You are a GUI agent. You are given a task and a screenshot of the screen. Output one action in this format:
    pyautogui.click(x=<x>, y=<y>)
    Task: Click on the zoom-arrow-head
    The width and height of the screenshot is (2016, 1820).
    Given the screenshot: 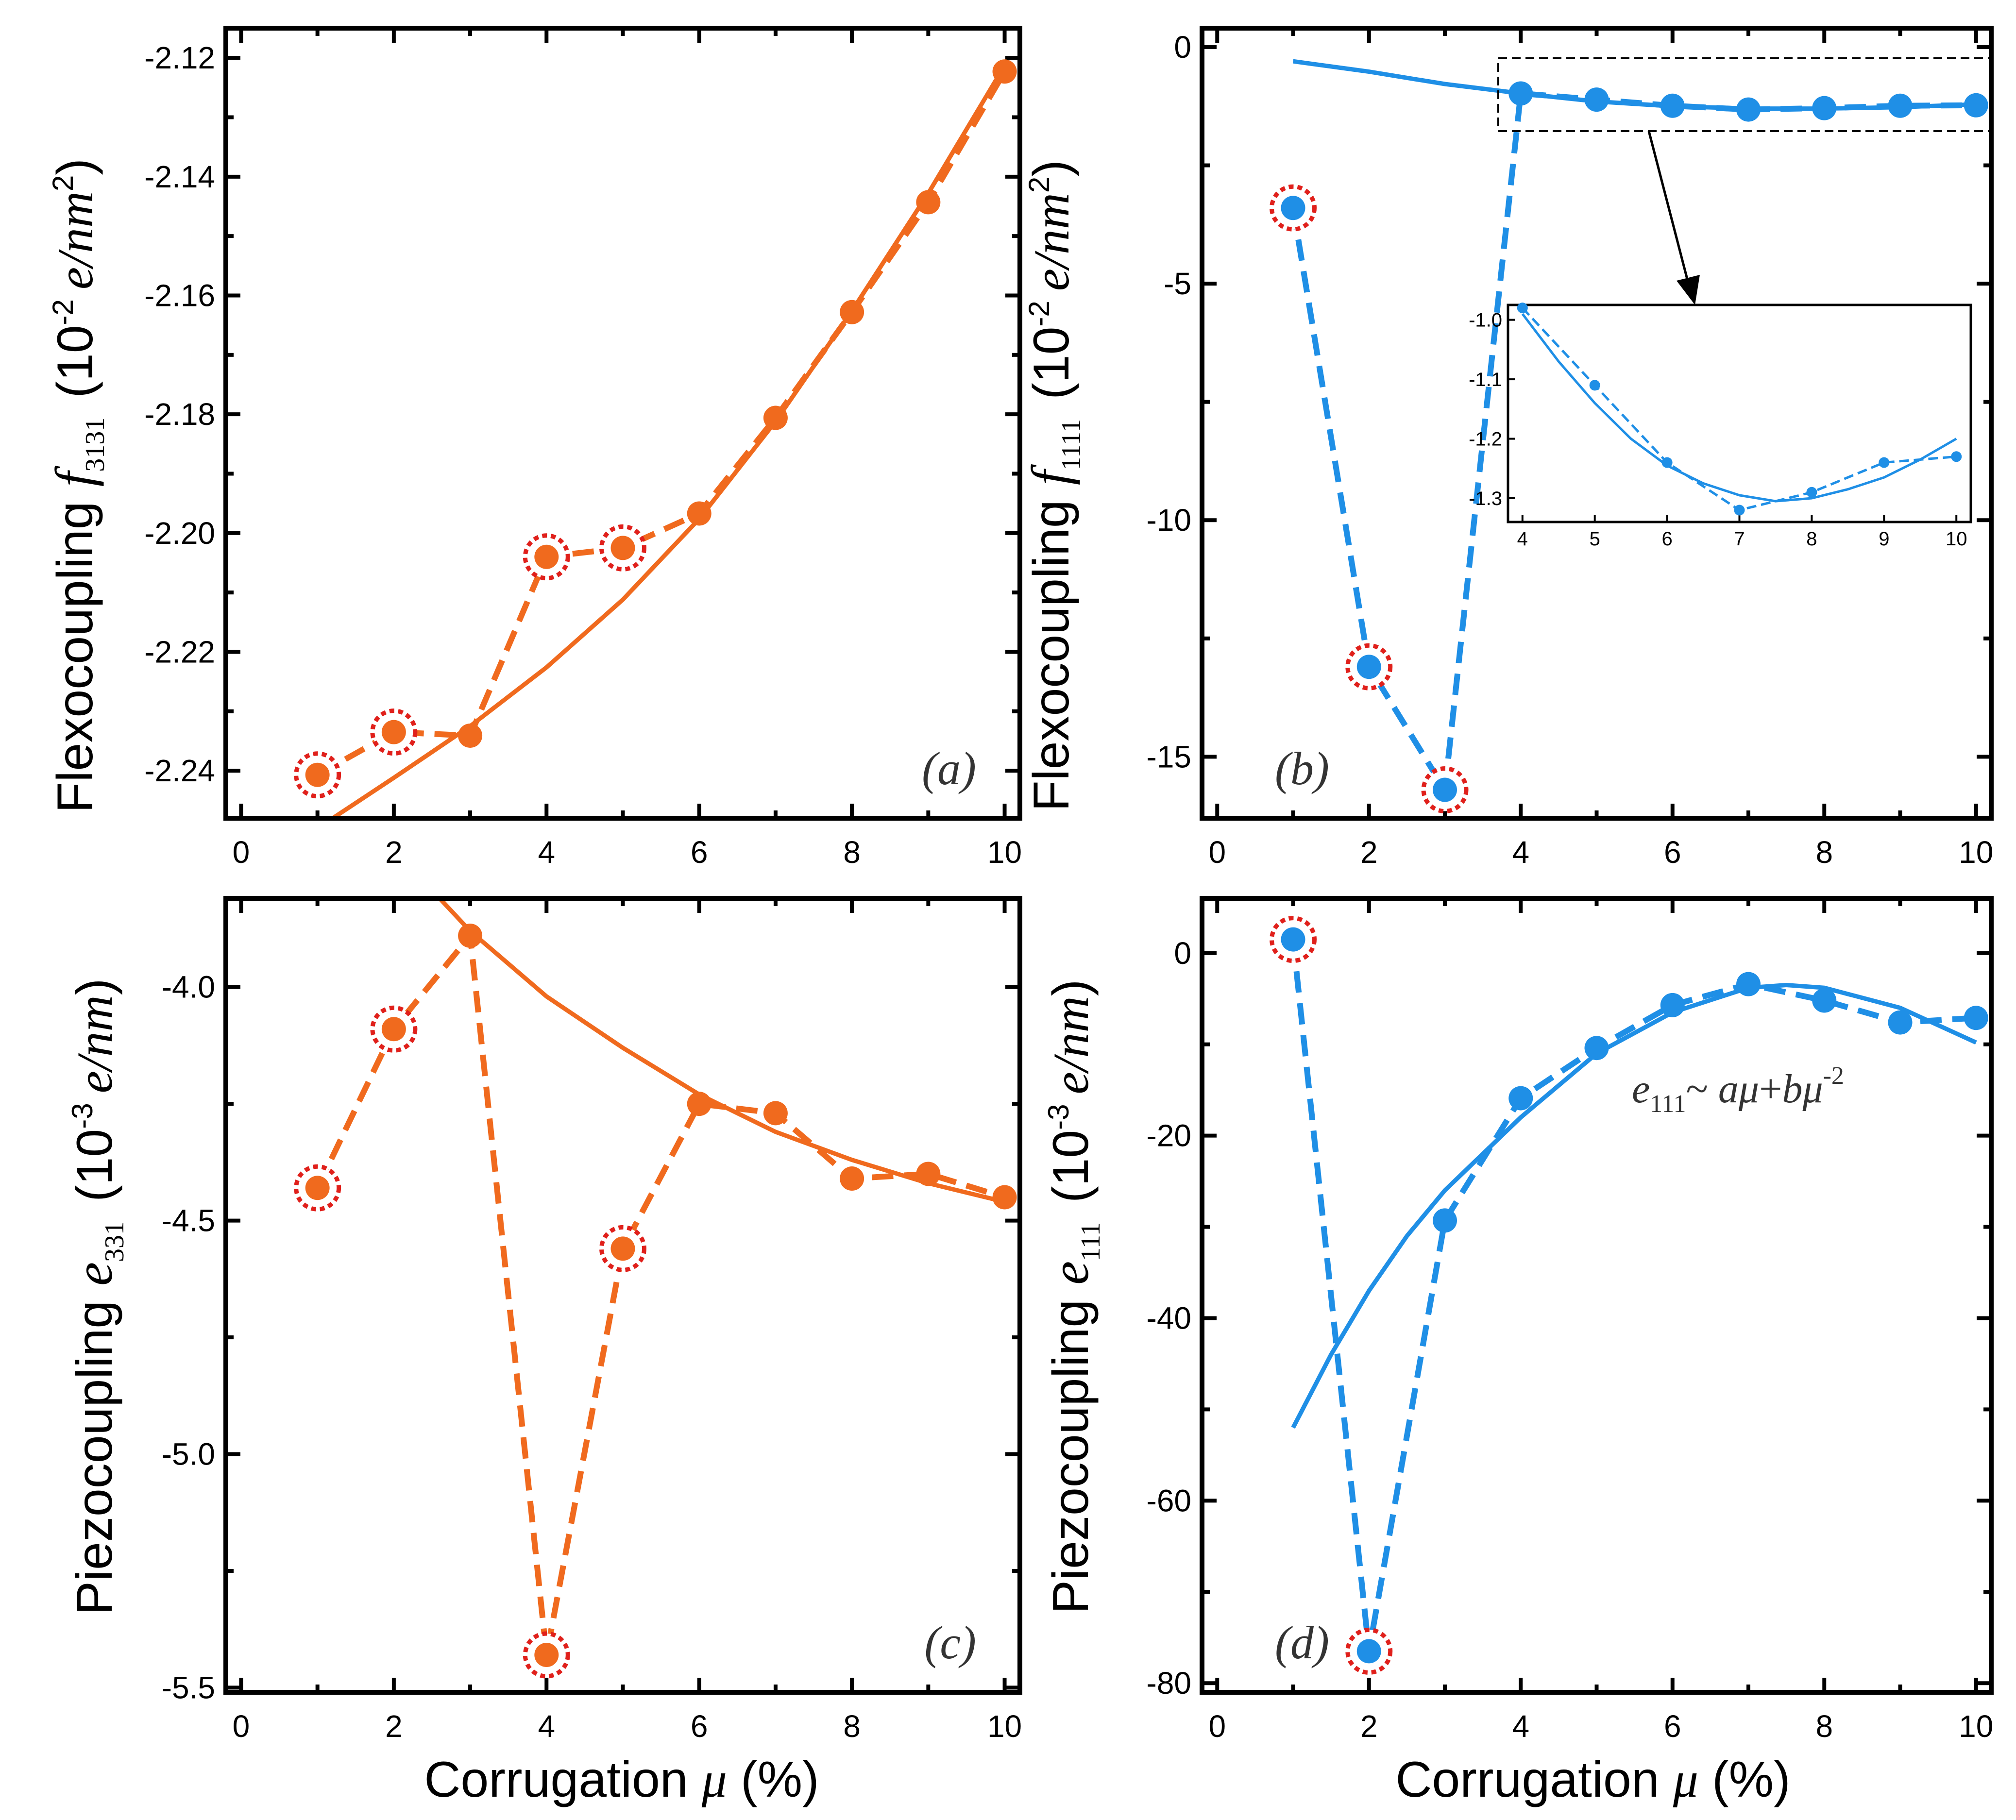 What is the action you would take?
    pyautogui.click(x=1688, y=290)
    